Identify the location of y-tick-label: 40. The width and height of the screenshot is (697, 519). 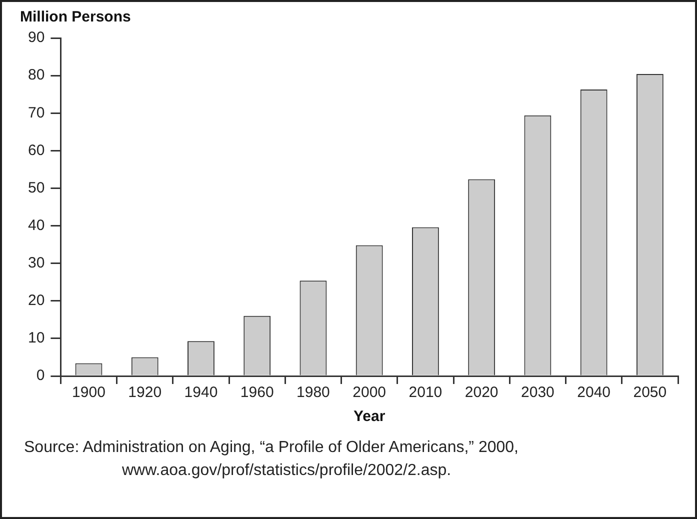
(36, 225).